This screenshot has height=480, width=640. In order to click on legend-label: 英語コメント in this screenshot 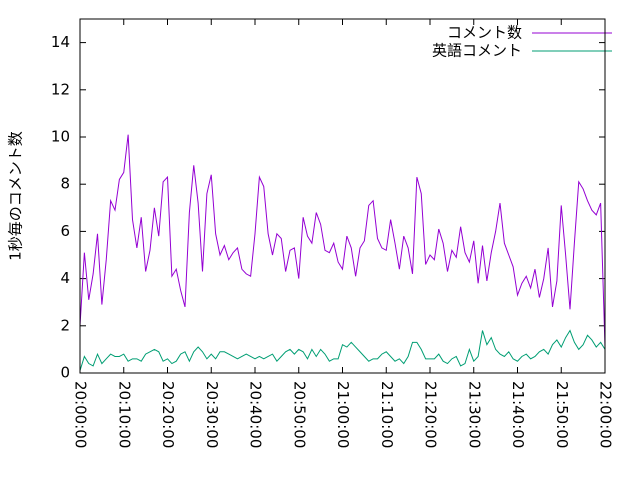, I will do `click(477, 51)`.